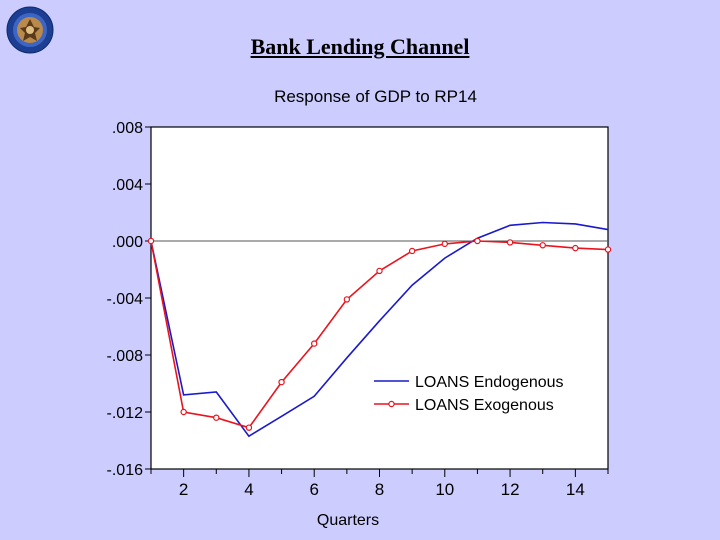 The image size is (720, 540). I want to click on x-tick-label: 12, so click(510, 489).